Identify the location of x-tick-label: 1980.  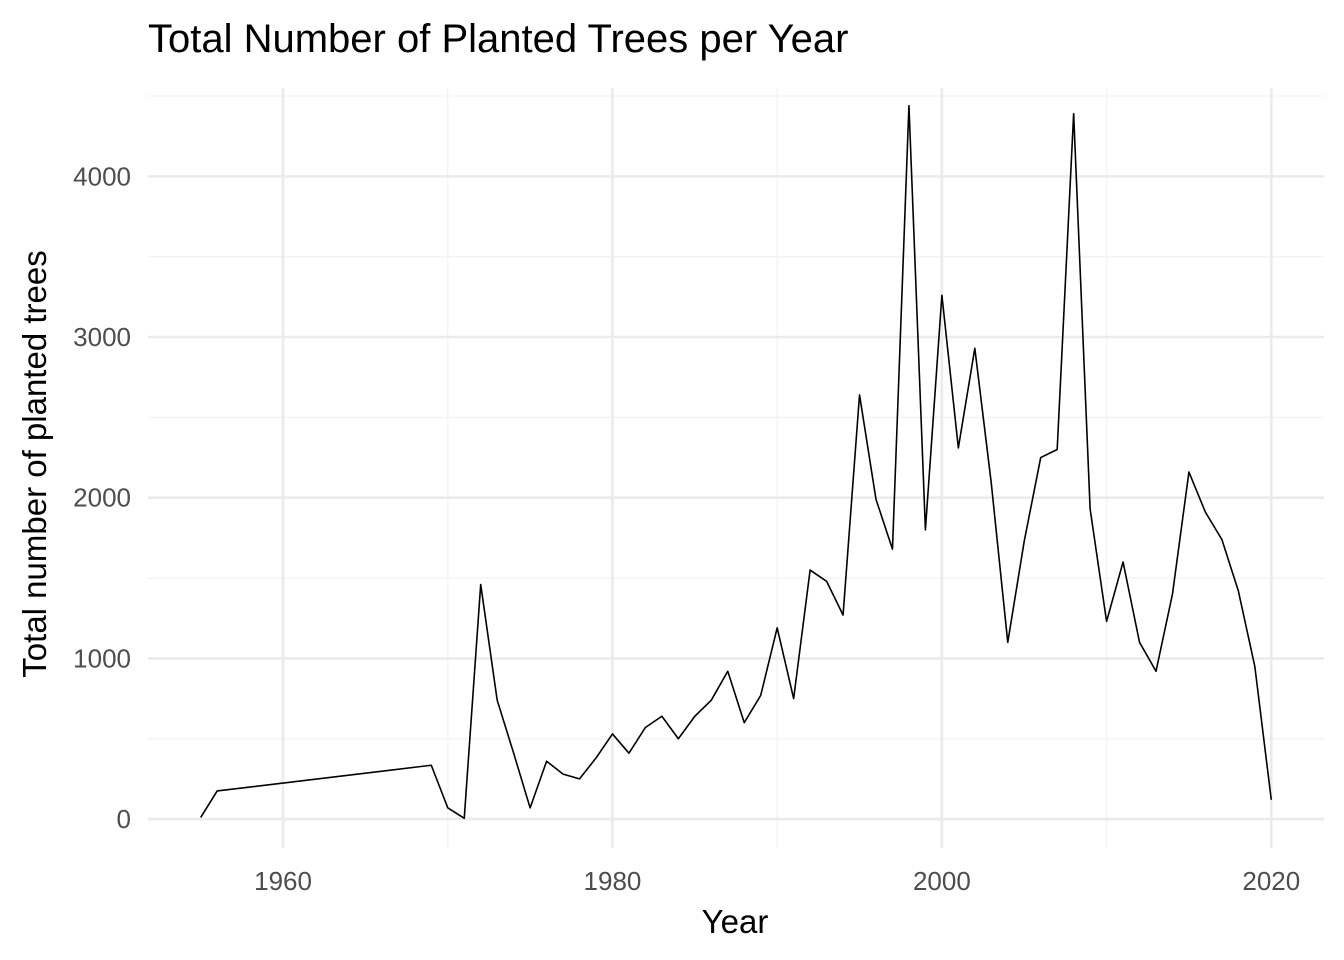
(613, 881).